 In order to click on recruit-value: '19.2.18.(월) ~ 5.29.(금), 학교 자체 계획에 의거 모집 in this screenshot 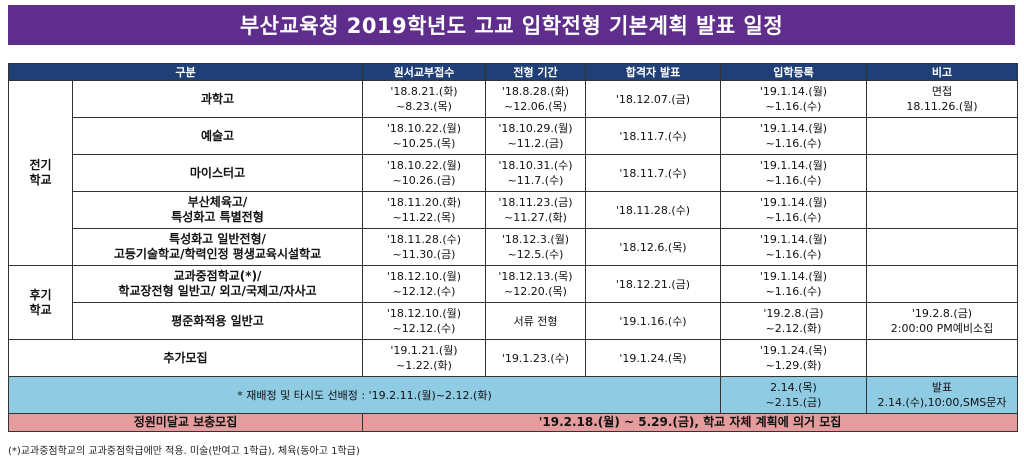, I will do `click(690, 422)`.